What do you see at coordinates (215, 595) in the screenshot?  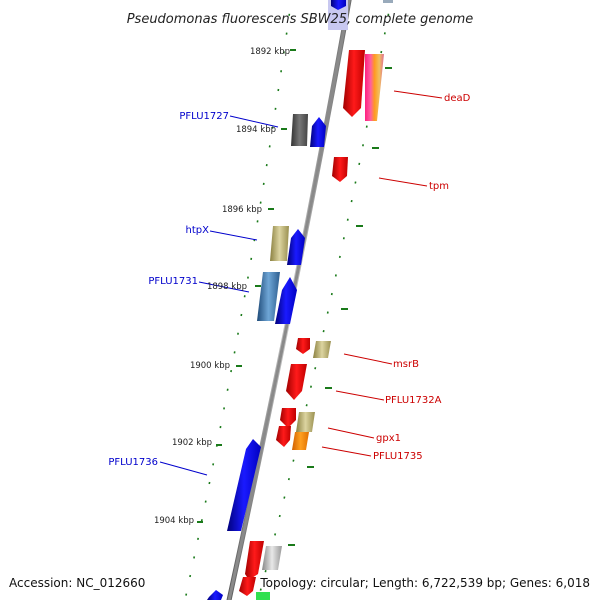 I see `gene-blue-bottom` at bounding box center [215, 595].